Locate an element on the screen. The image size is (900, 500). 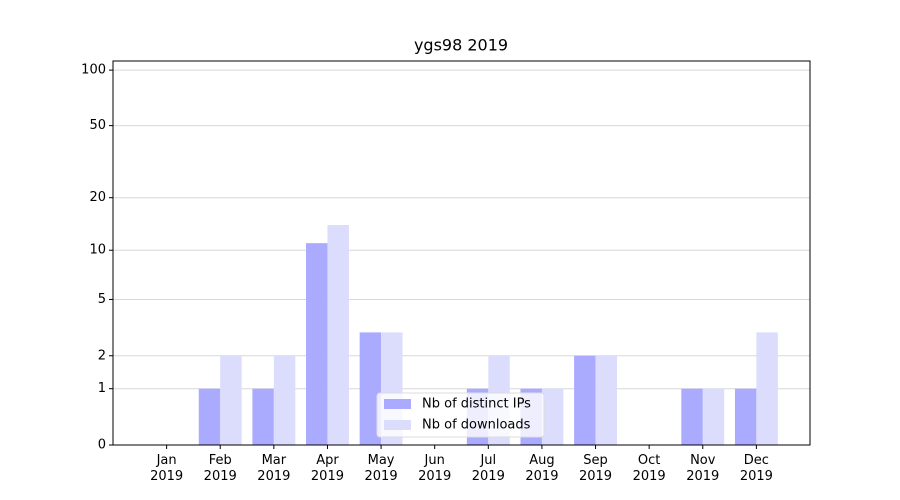
x-tick-label: Aug 2019 is located at coordinates (542, 468).